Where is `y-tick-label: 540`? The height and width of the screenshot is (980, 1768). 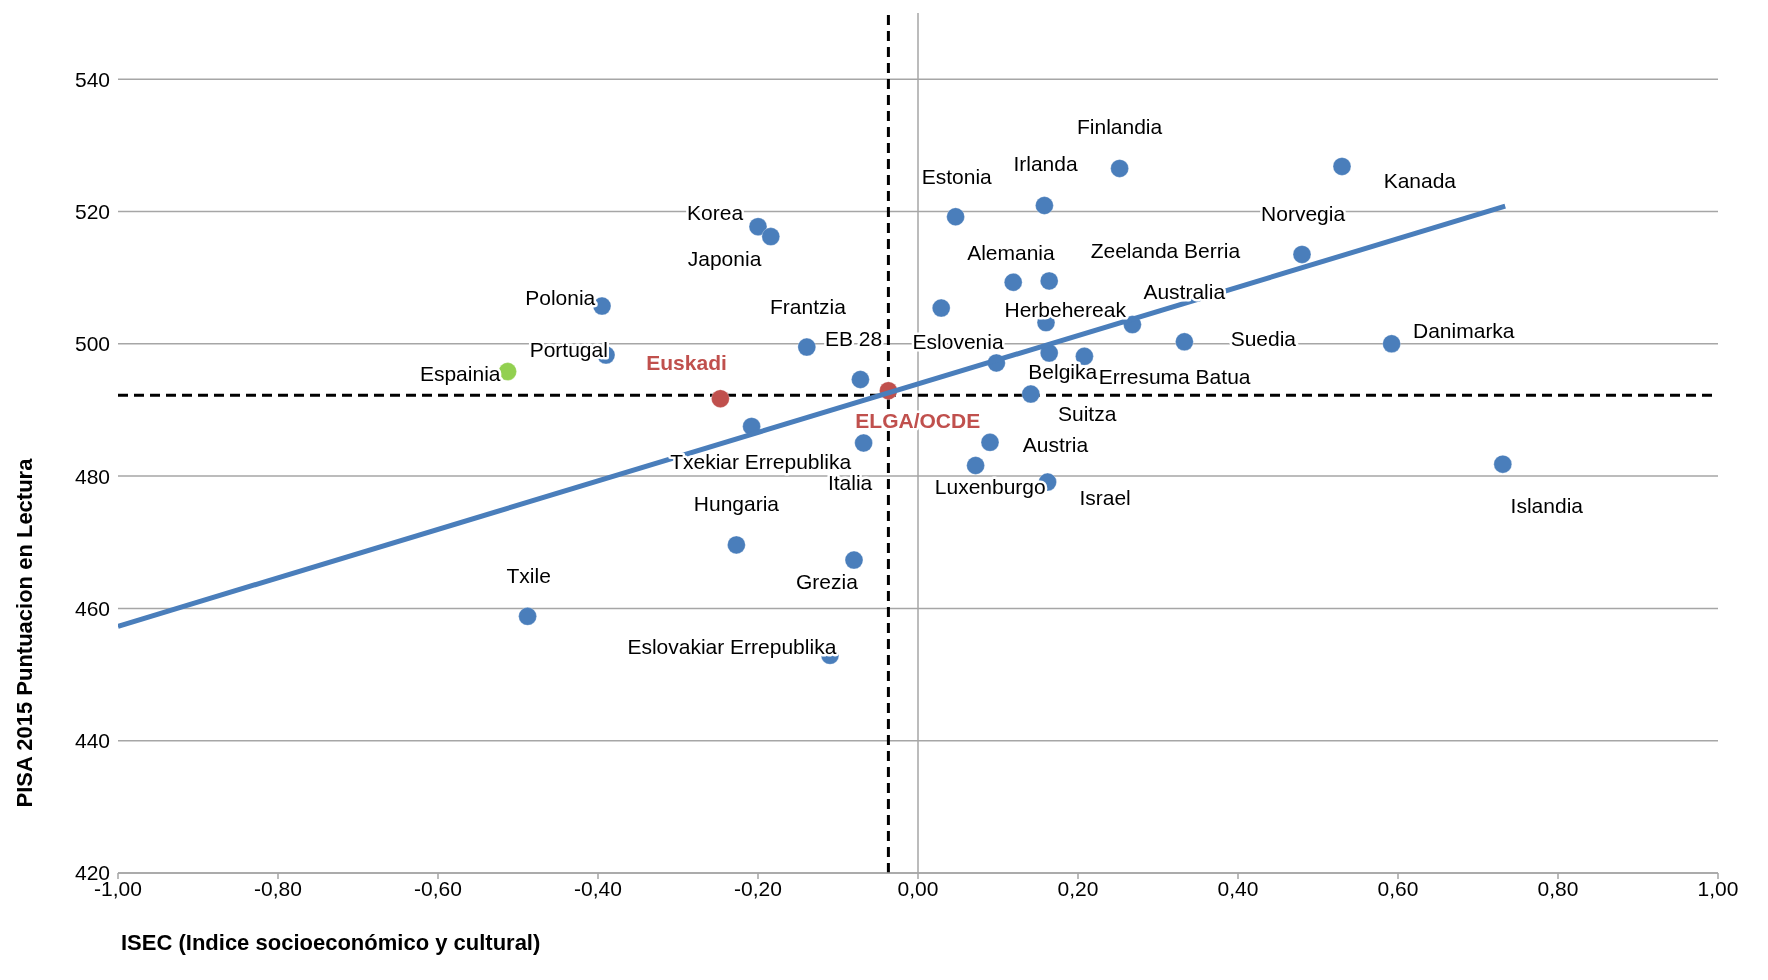
y-tick-label: 540 is located at coordinates (92, 79).